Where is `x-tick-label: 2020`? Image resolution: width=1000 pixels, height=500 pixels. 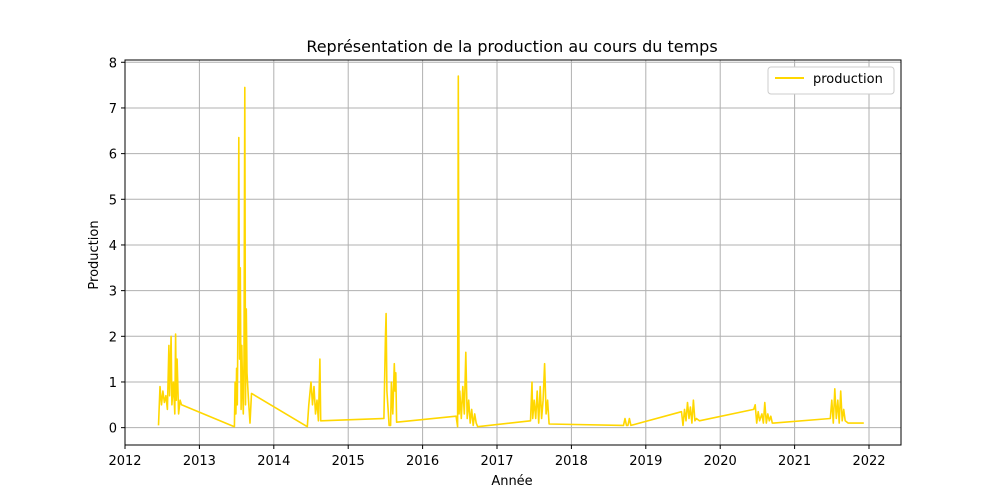 x-tick-label: 2020 is located at coordinates (720, 461).